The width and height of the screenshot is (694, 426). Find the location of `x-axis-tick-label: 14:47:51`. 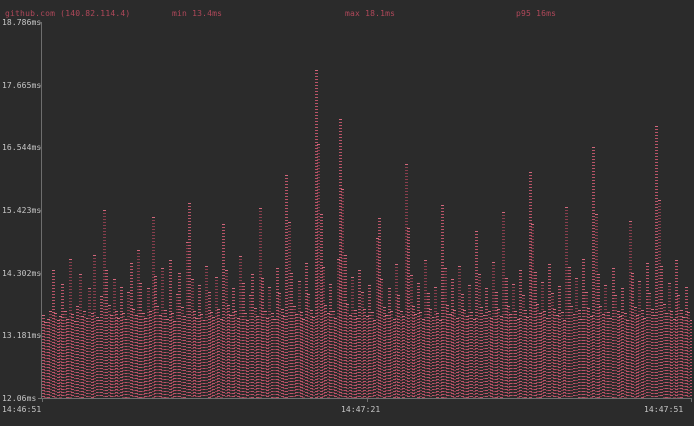

x-axis-tick-label: 14:47:51 is located at coordinates (664, 409).